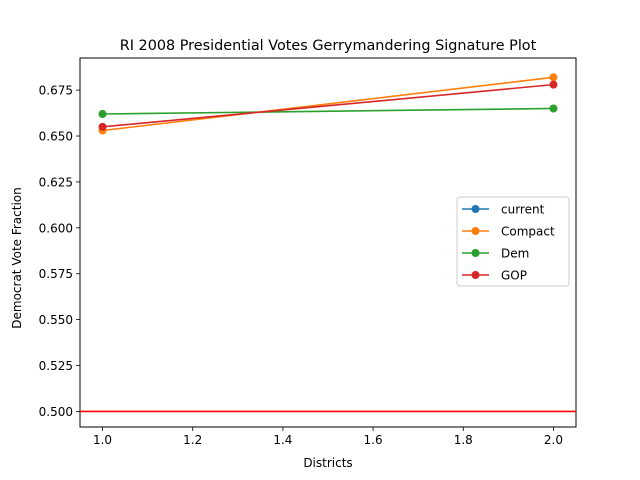 Image resolution: width=640 pixels, height=480 pixels. Describe the element at coordinates (515, 254) in the screenshot. I see `legend-label-dem: Dem` at that location.